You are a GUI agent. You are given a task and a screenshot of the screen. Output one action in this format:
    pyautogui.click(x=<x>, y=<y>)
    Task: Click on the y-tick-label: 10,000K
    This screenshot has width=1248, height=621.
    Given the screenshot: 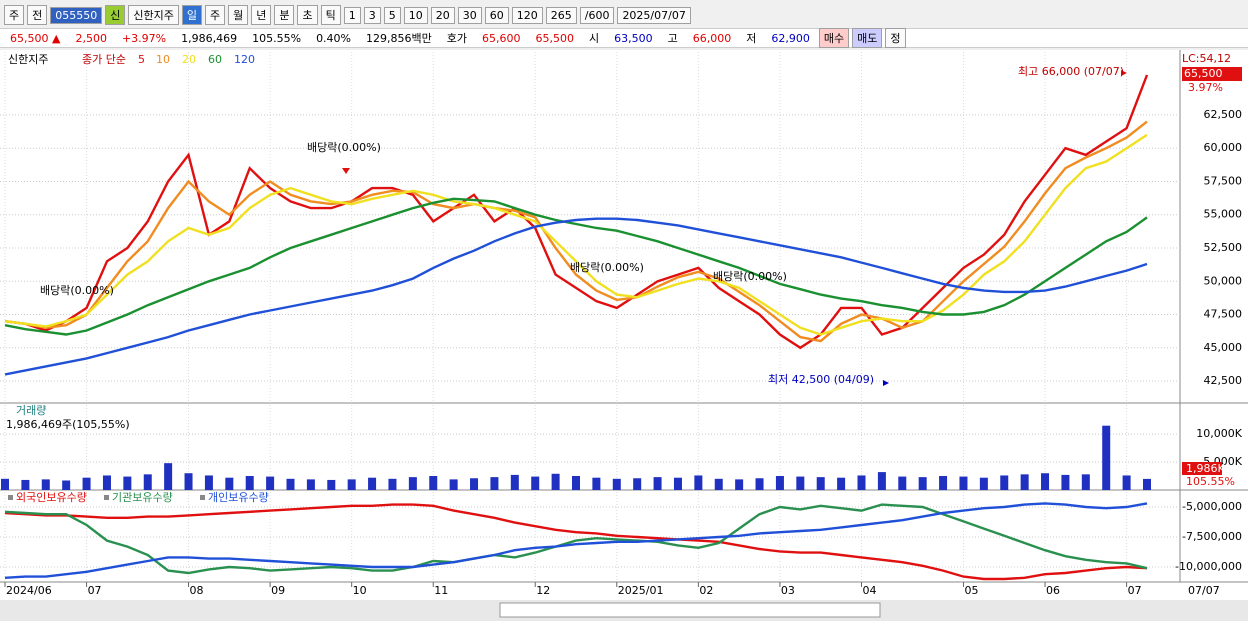 What is the action you would take?
    pyautogui.click(x=1219, y=433)
    